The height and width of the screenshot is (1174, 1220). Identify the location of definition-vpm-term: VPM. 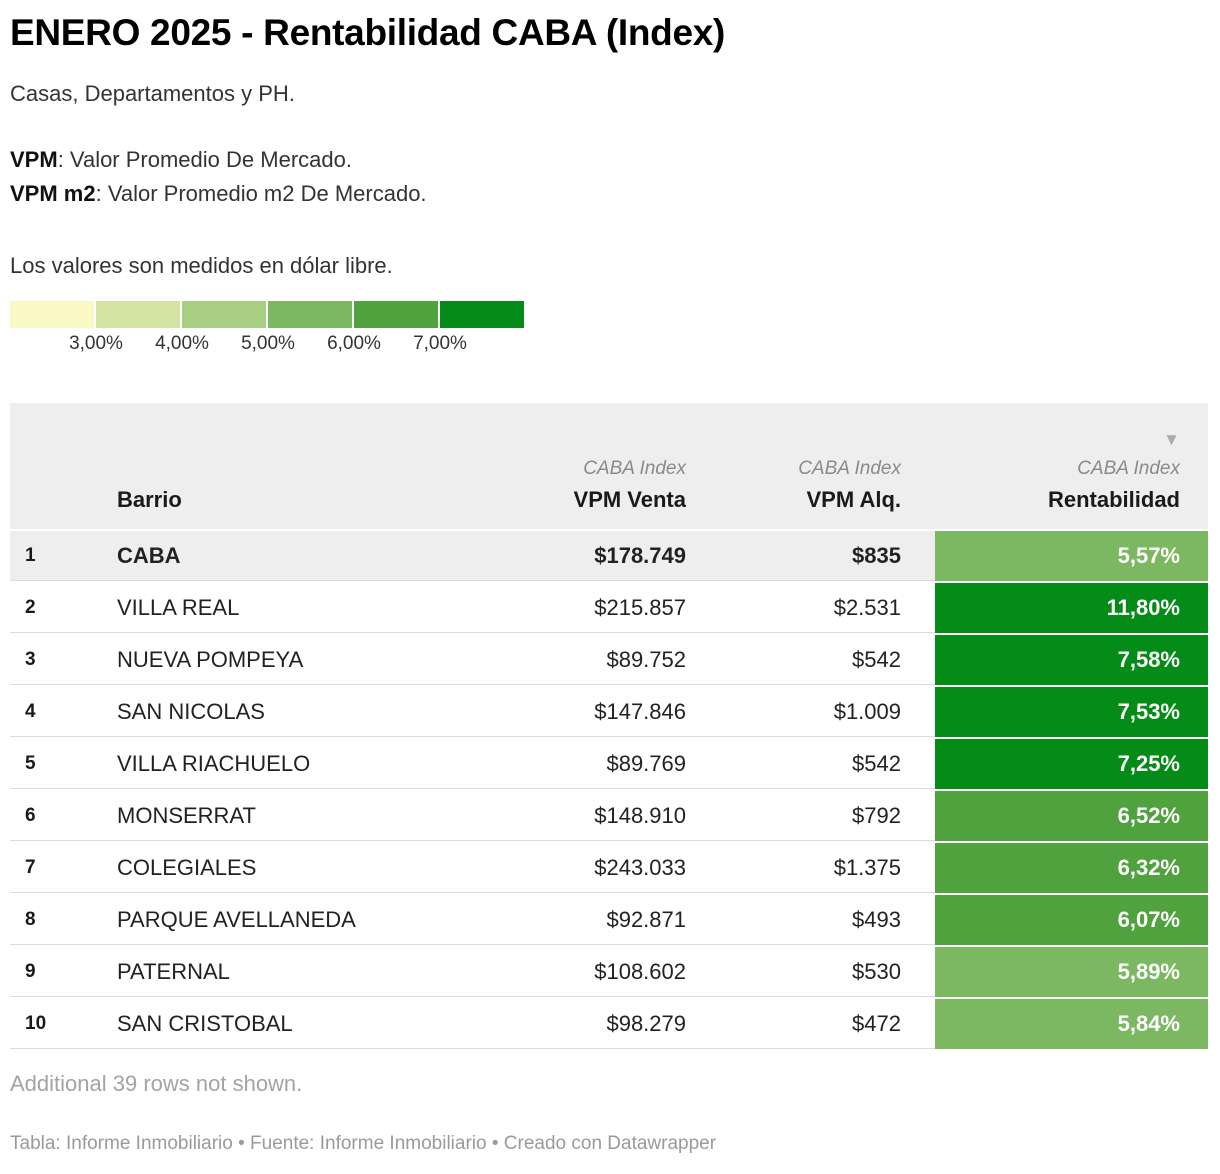
(34, 159).